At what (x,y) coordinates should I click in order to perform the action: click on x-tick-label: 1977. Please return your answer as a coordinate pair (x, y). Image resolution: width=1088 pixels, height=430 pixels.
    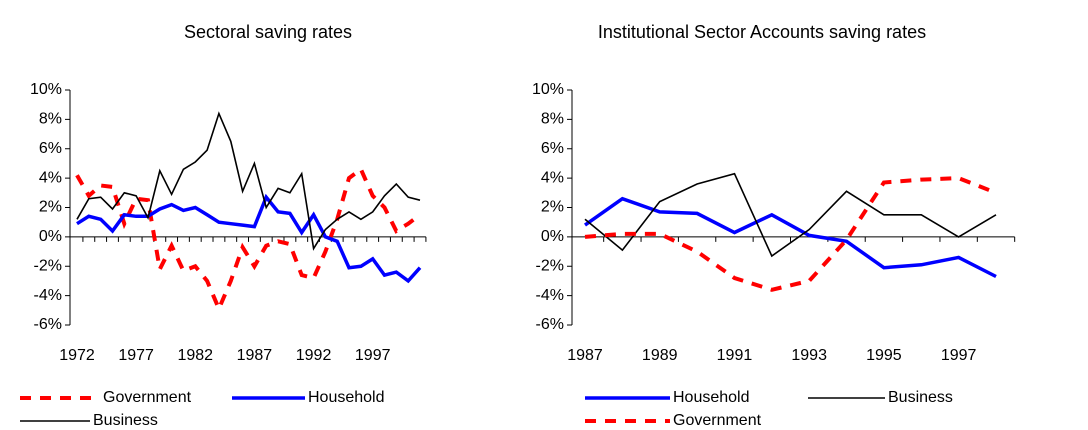
    Looking at the image, I should click on (136, 355).